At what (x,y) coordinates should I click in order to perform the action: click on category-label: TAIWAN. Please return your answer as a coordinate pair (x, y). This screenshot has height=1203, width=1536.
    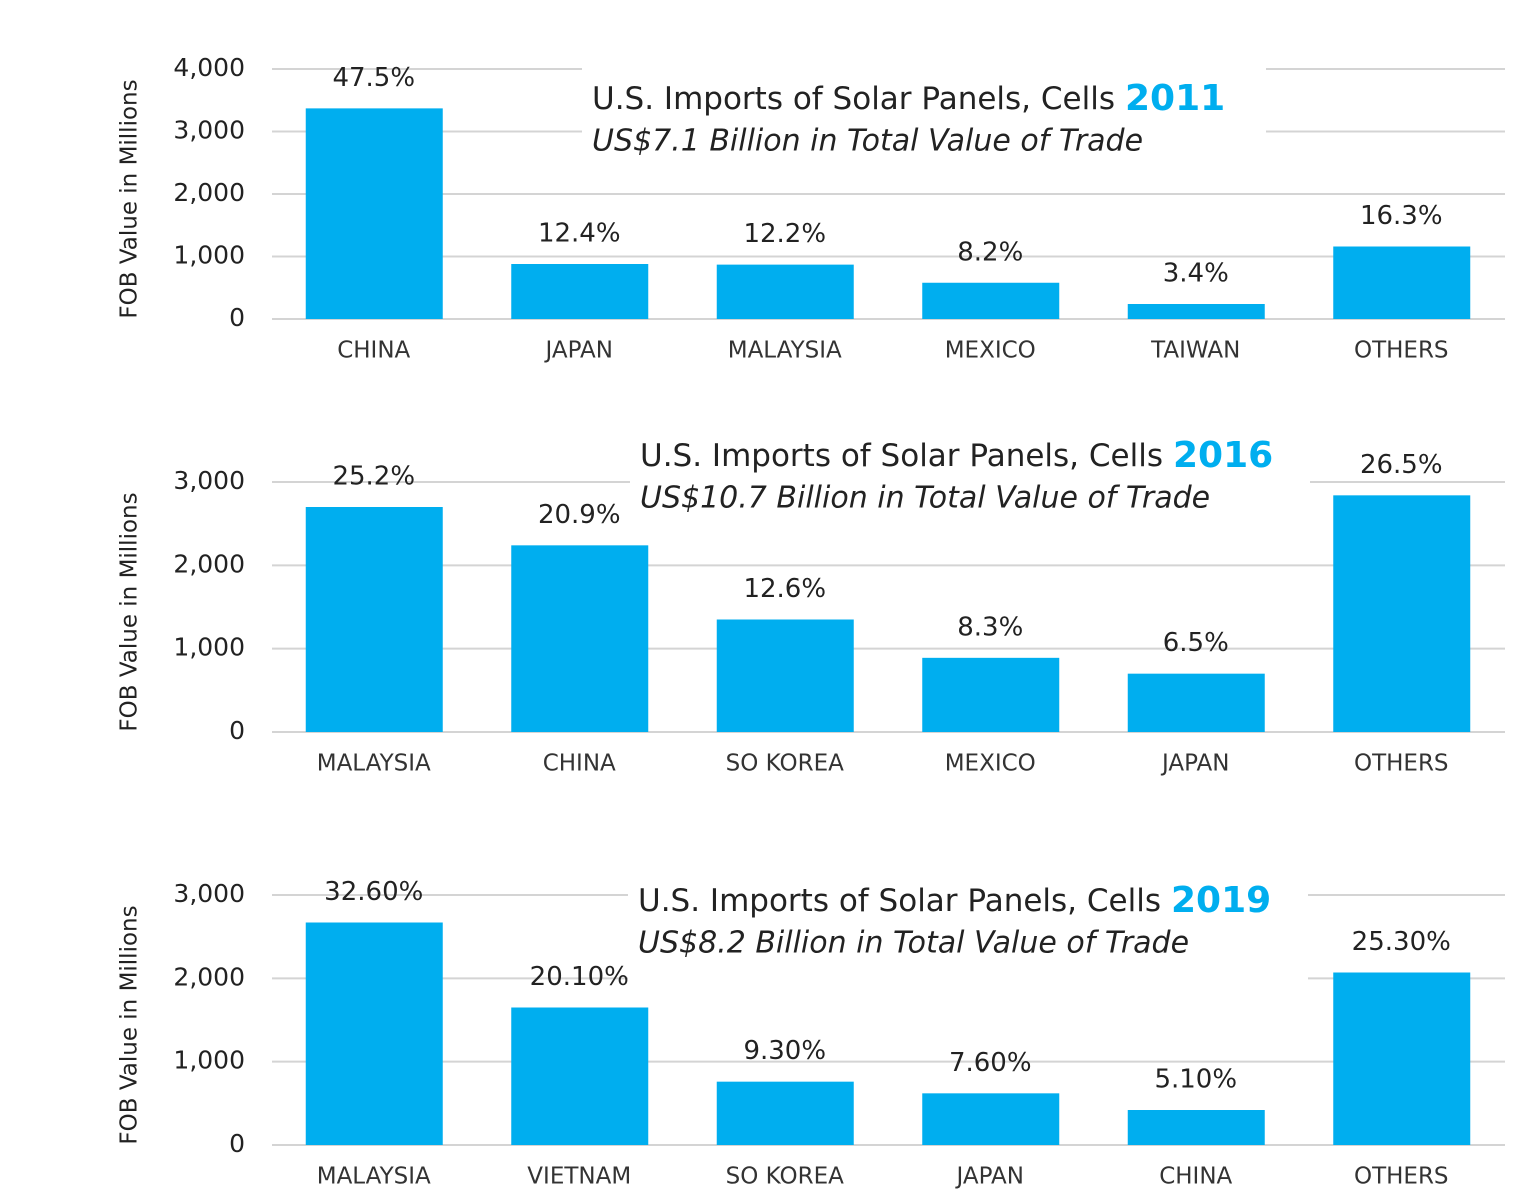
    Looking at the image, I should click on (1195, 351).